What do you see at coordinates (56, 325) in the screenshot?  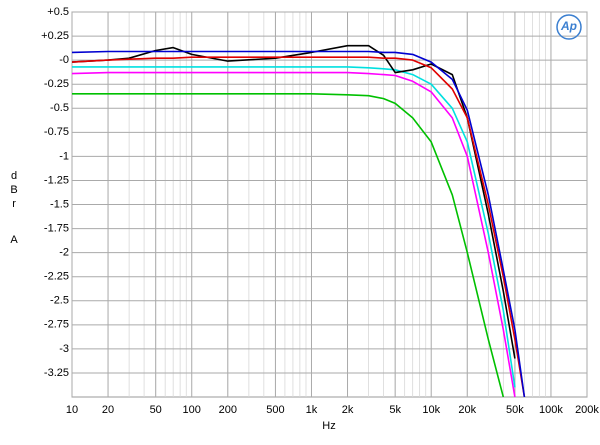 I see `y-tick-label: -2.75` at bounding box center [56, 325].